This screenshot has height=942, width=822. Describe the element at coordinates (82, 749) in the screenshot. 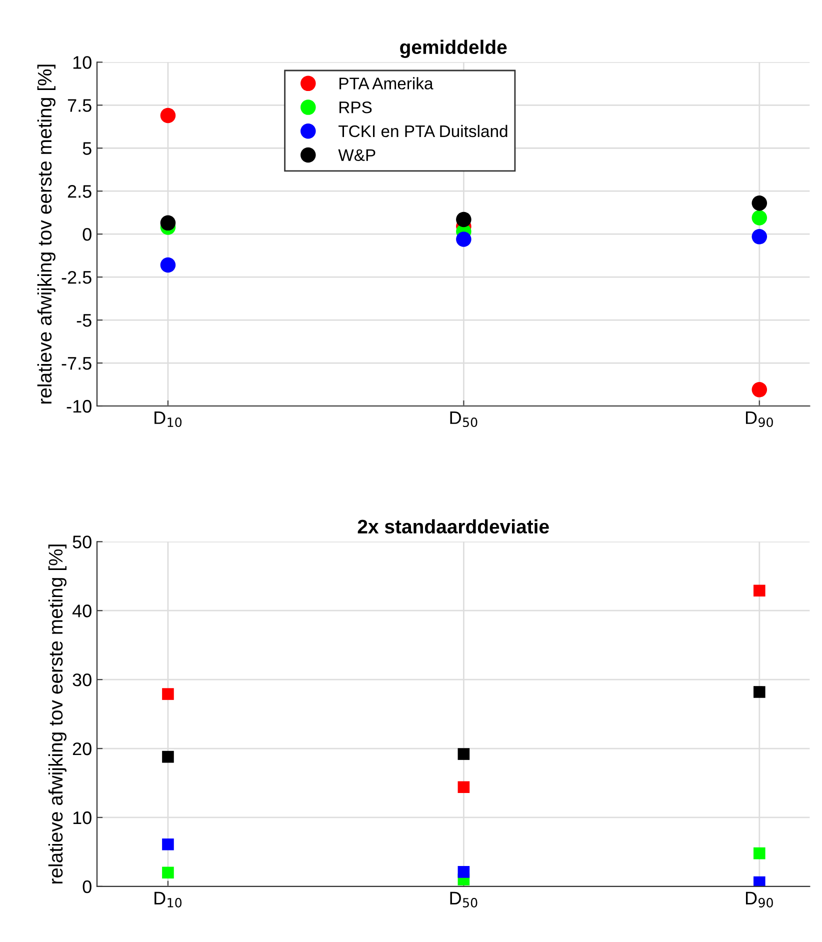

I see `y-tick-label: 20` at that location.